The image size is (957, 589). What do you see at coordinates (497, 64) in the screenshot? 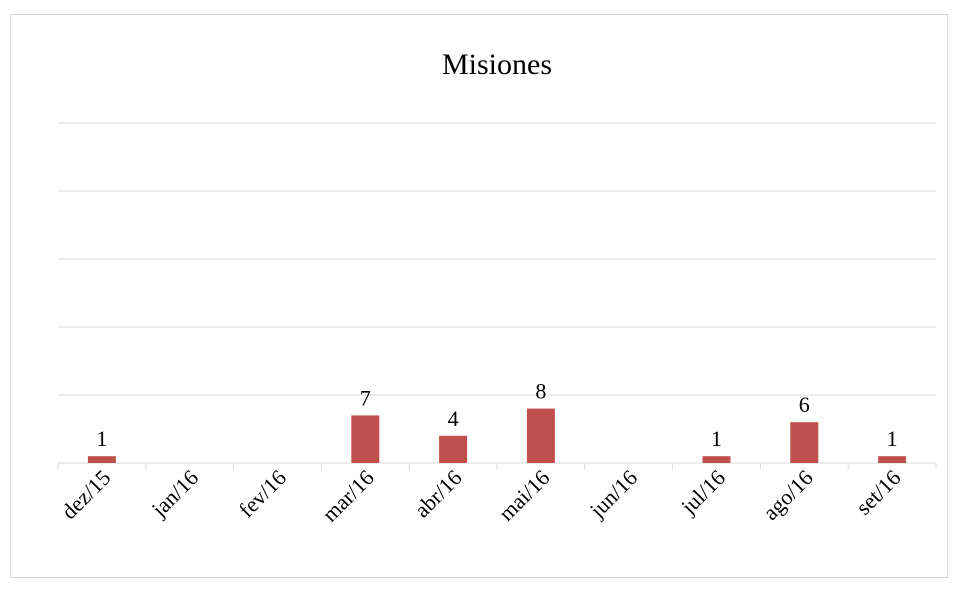
I see `chart-title: Misiones` at bounding box center [497, 64].